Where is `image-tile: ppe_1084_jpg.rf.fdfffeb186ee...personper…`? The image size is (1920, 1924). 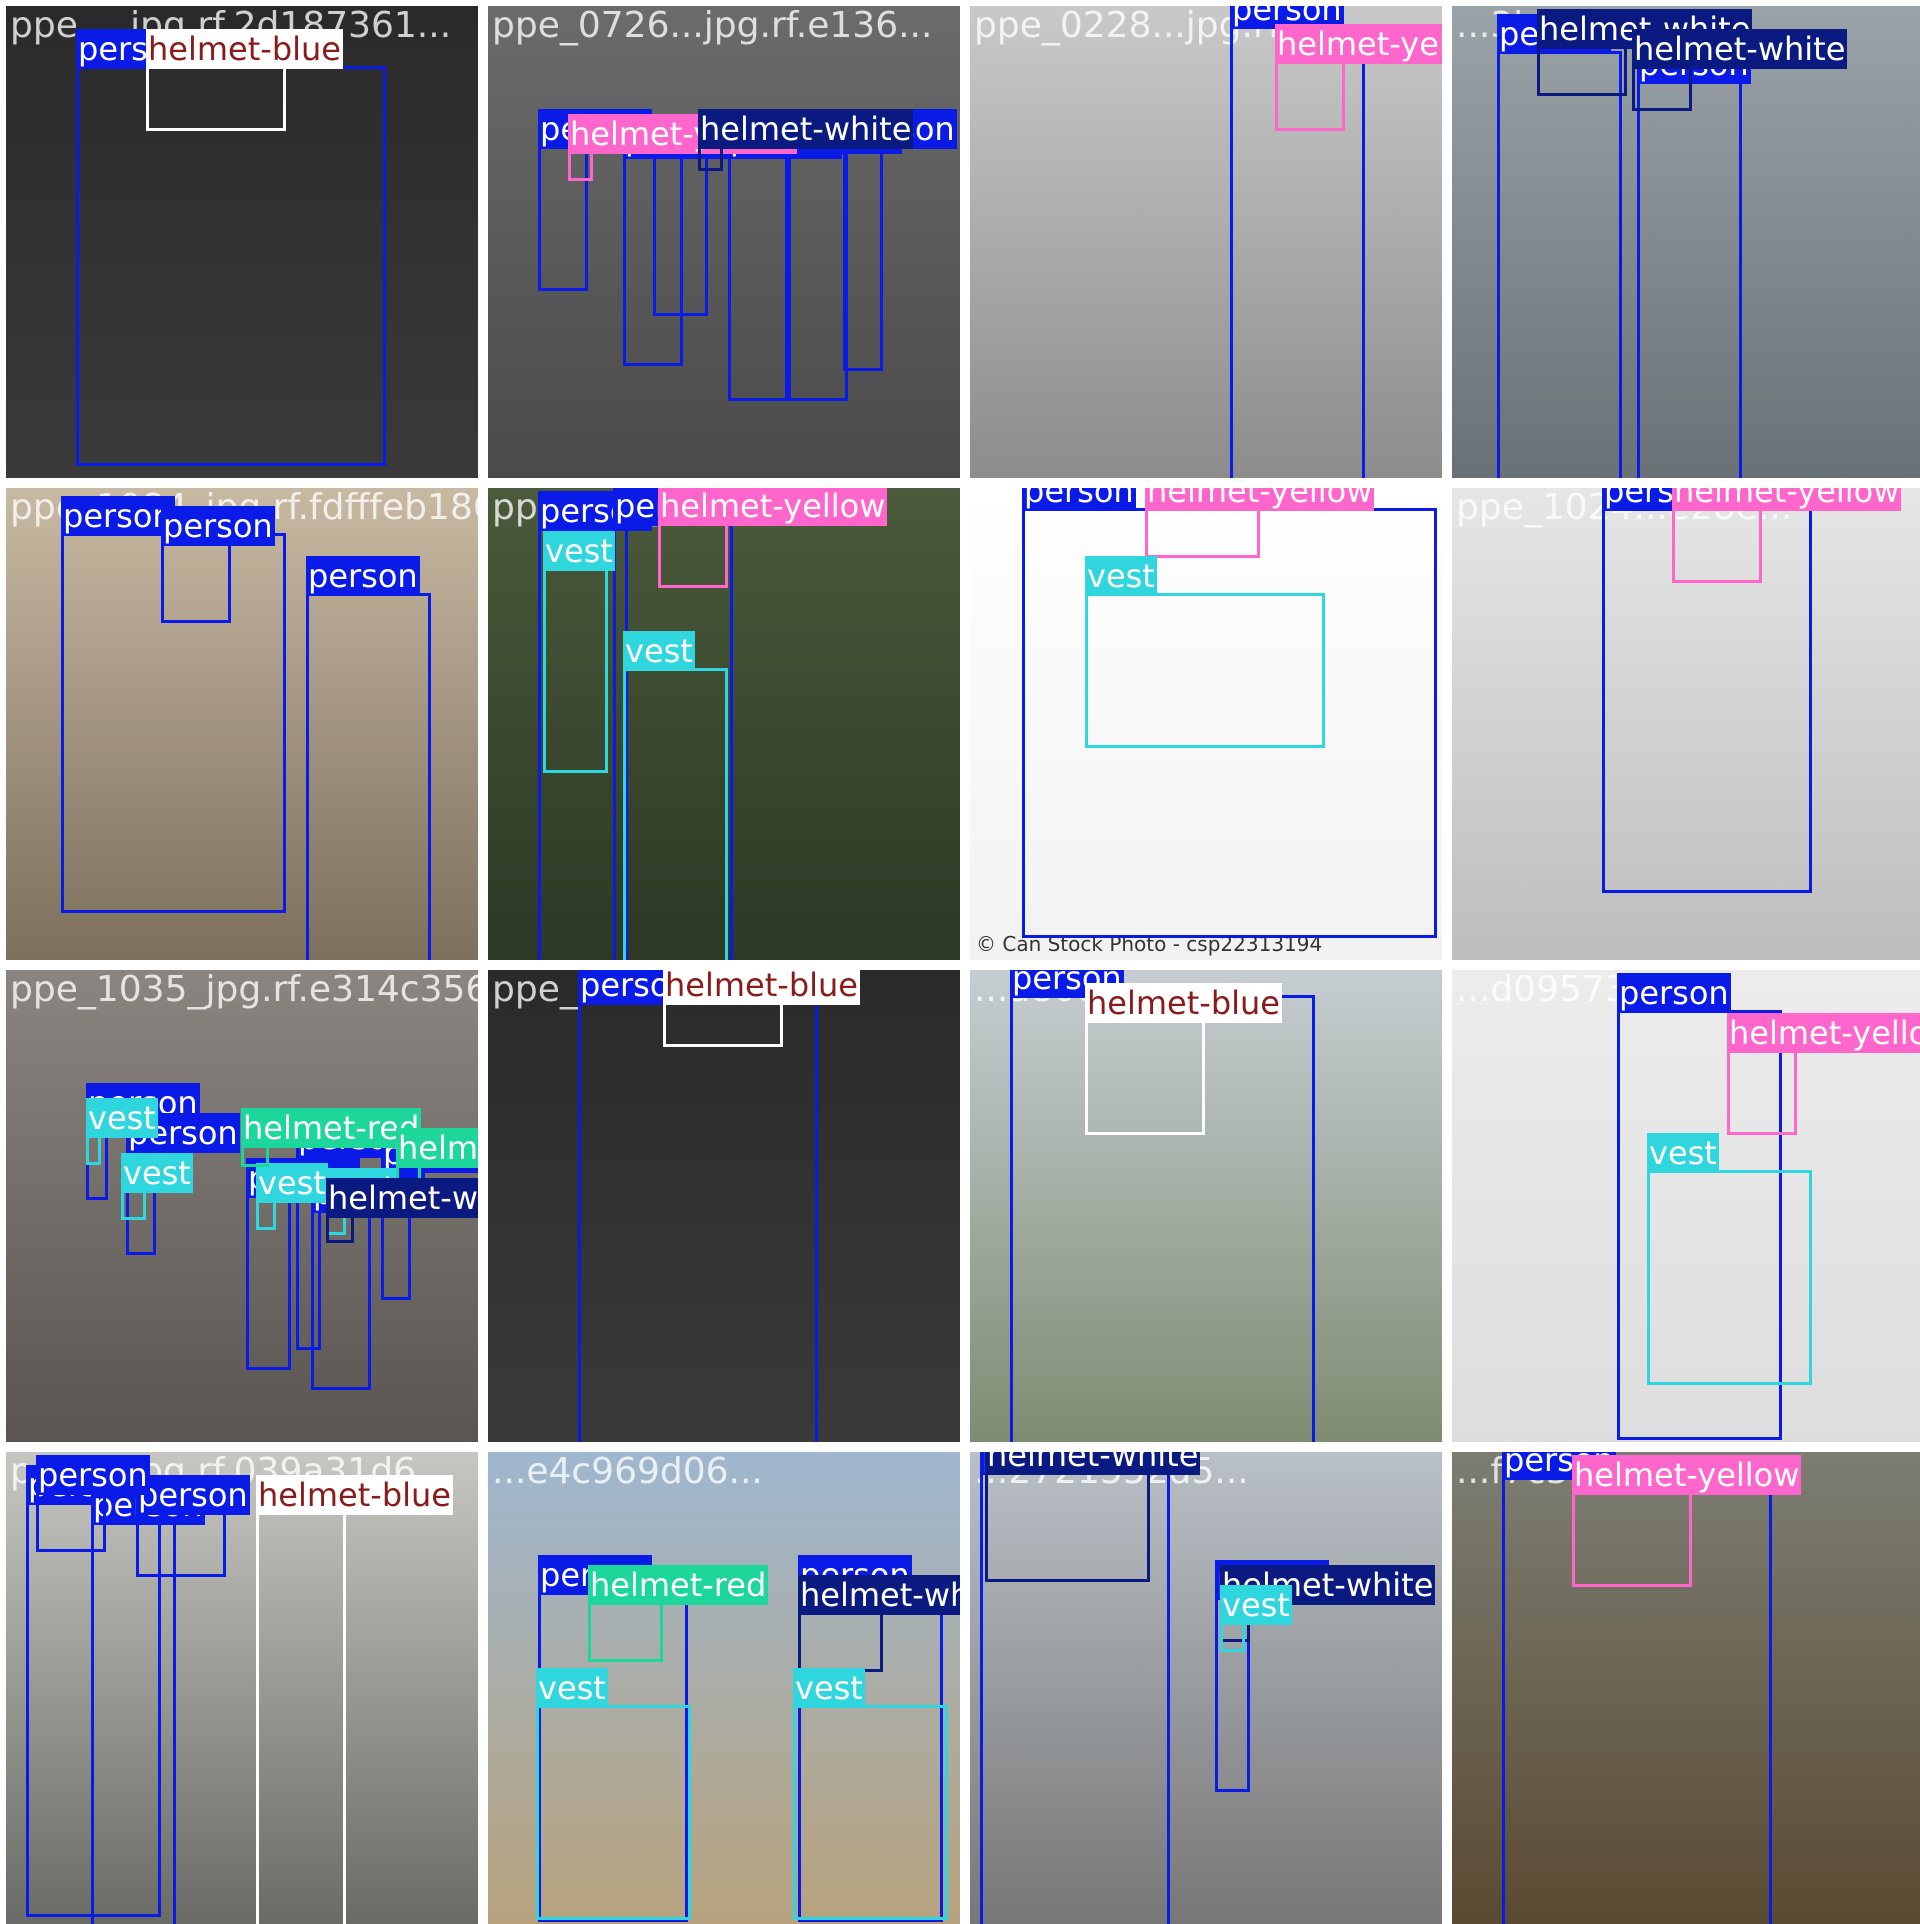 image-tile: ppe_1084_jpg.rf.fdfffeb186ee...personper… is located at coordinates (242, 724).